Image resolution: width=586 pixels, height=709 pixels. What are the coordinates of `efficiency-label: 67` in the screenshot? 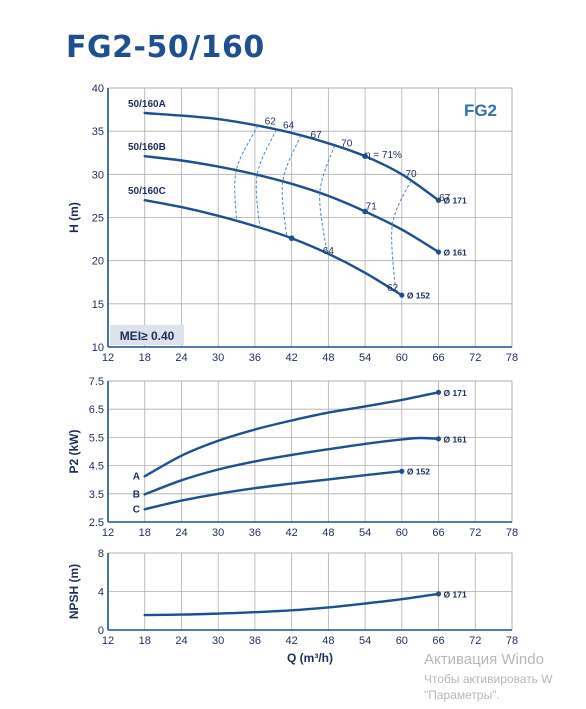 It's located at (445, 198).